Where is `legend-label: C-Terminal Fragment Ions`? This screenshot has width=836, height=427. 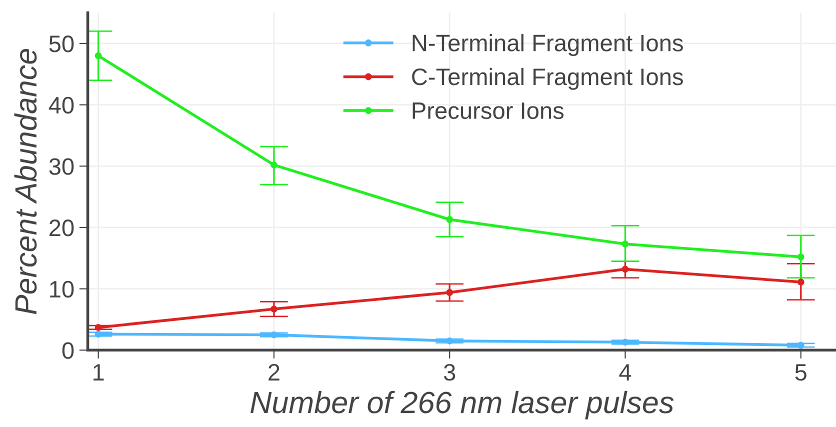
legend-label: C-Terminal Fragment Ions is located at coordinates (547, 79).